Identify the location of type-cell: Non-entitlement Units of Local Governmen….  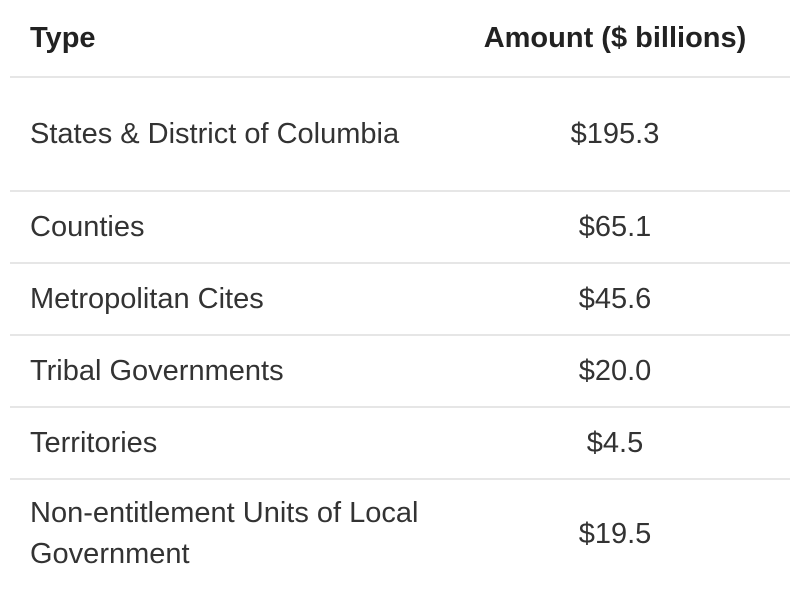
(224, 533).